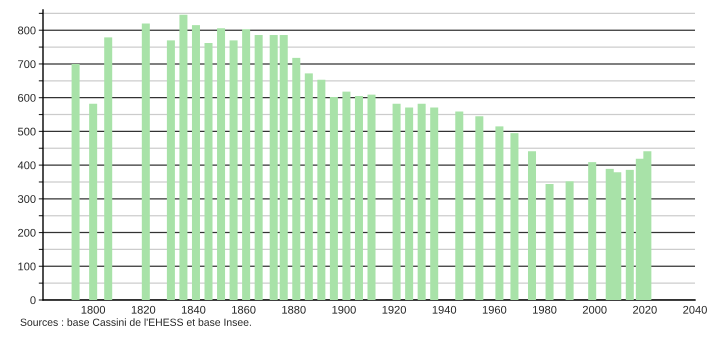  What do you see at coordinates (27, 165) in the screenshot?
I see `y-tick-label: 400` at bounding box center [27, 165].